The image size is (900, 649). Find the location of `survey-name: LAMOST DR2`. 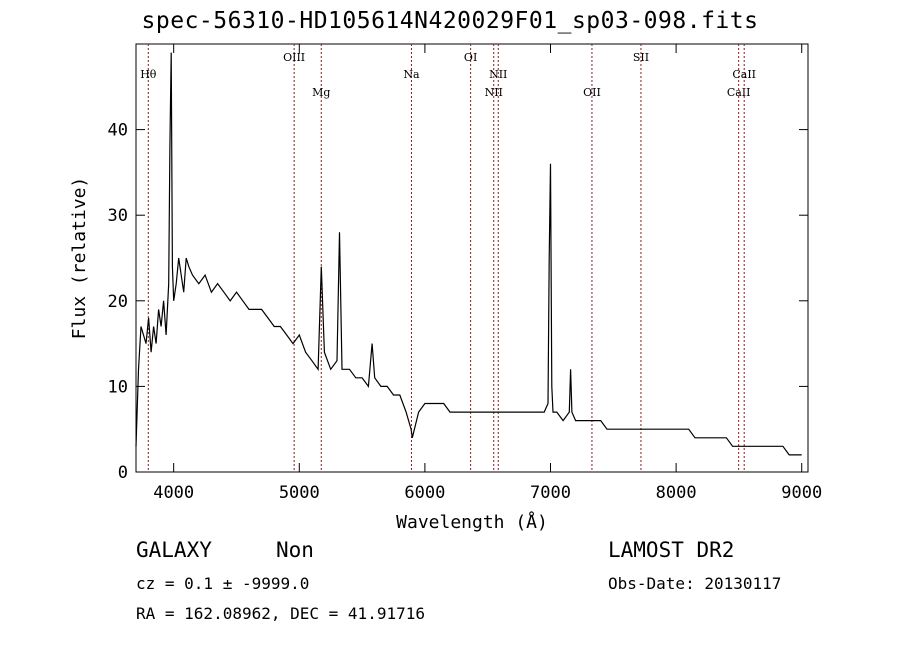

survey-name: LAMOST DR2 is located at coordinates (671, 550).